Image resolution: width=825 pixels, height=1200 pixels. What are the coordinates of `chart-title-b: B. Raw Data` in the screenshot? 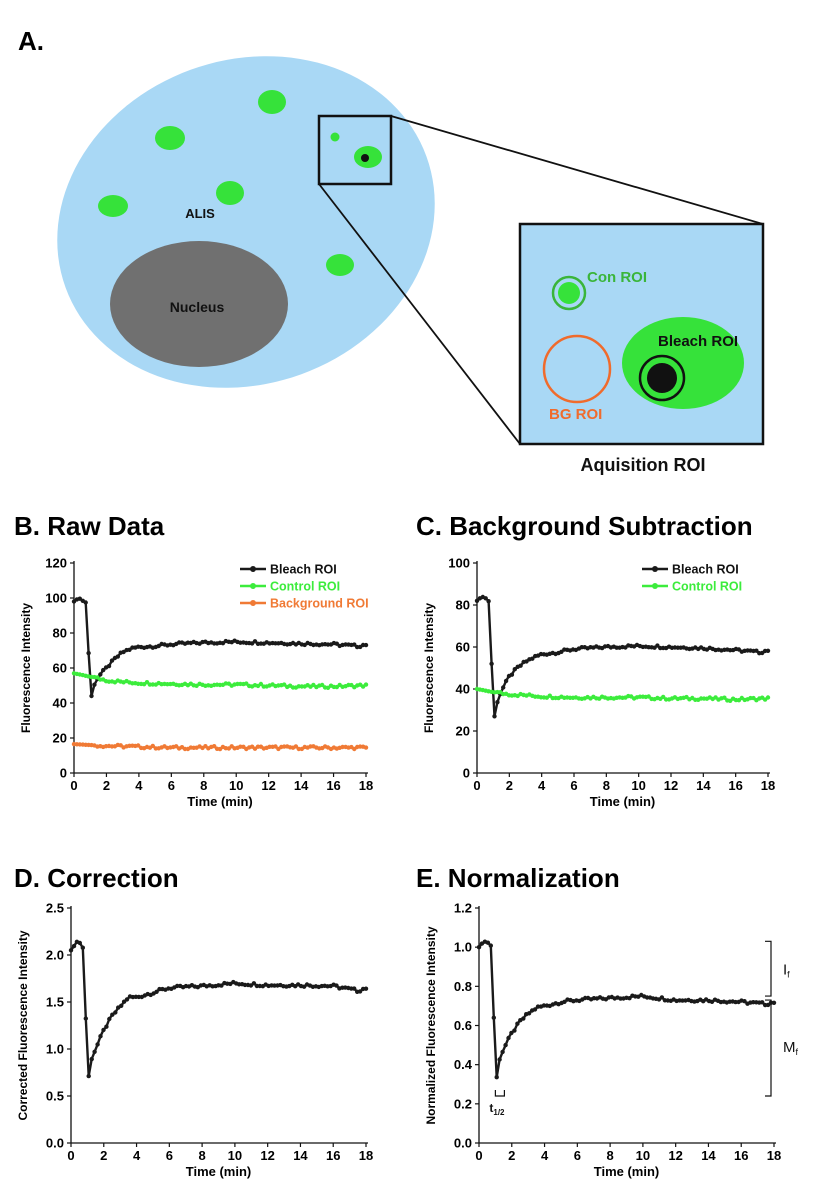 It's located at (89, 526).